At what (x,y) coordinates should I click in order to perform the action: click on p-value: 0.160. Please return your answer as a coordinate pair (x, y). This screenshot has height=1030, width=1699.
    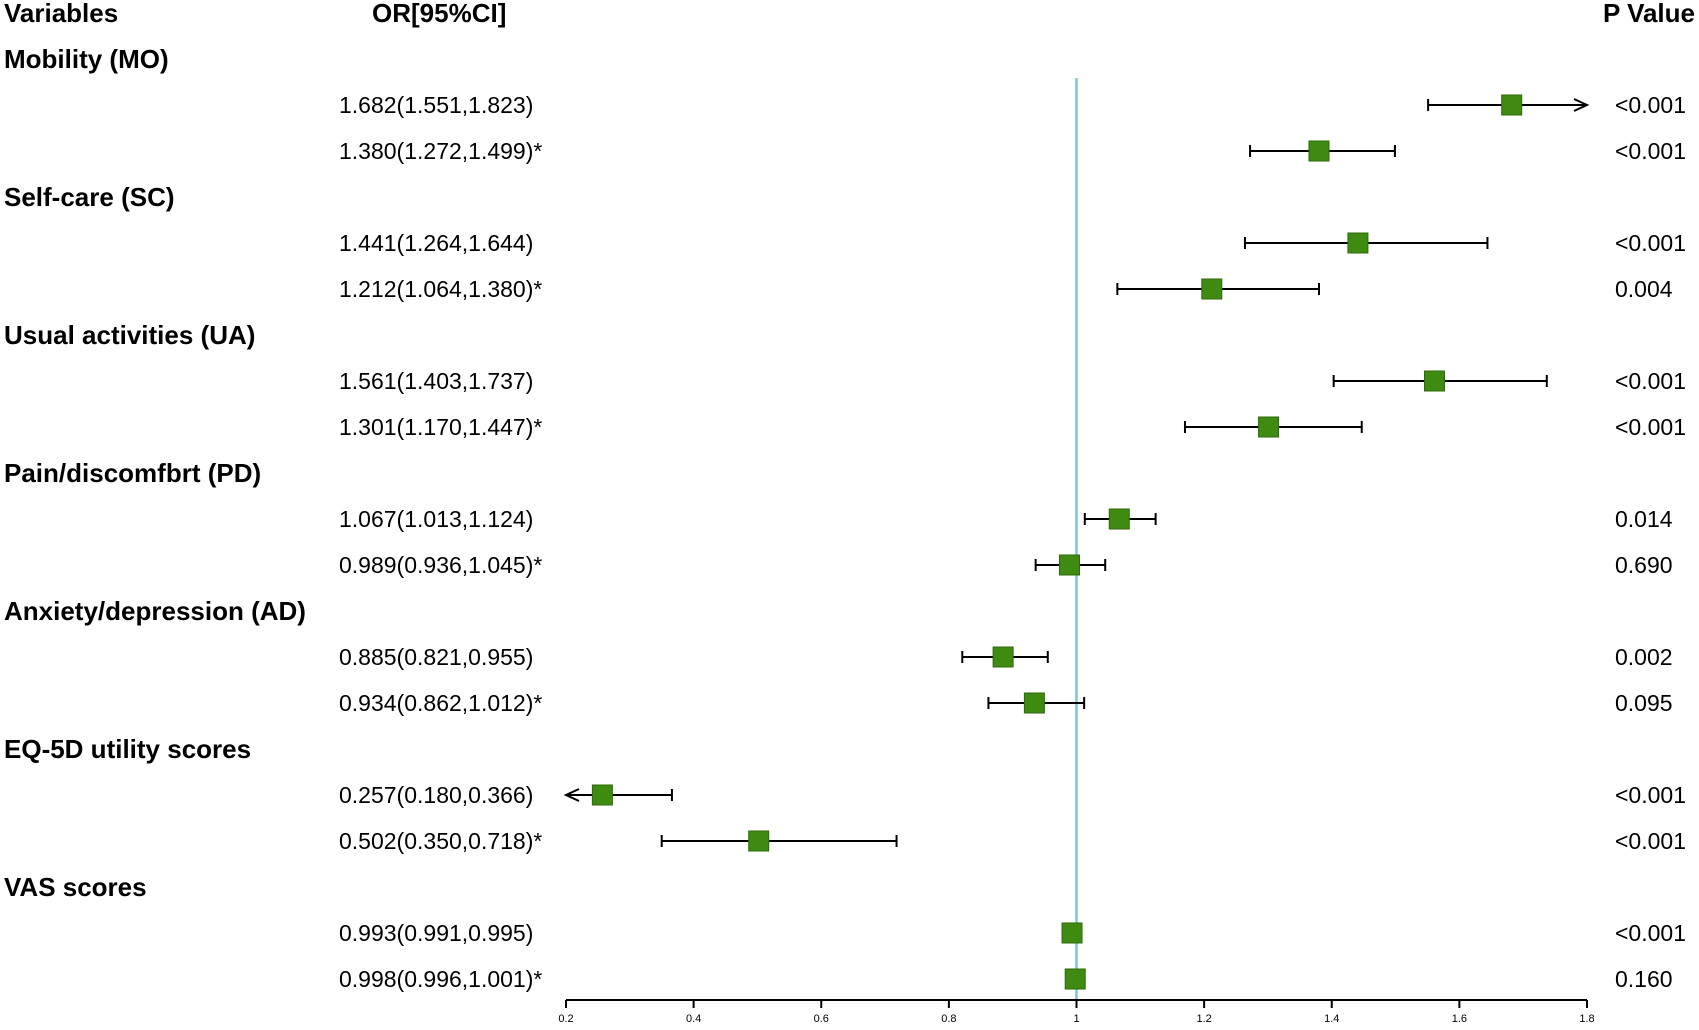
    Looking at the image, I should click on (1644, 979).